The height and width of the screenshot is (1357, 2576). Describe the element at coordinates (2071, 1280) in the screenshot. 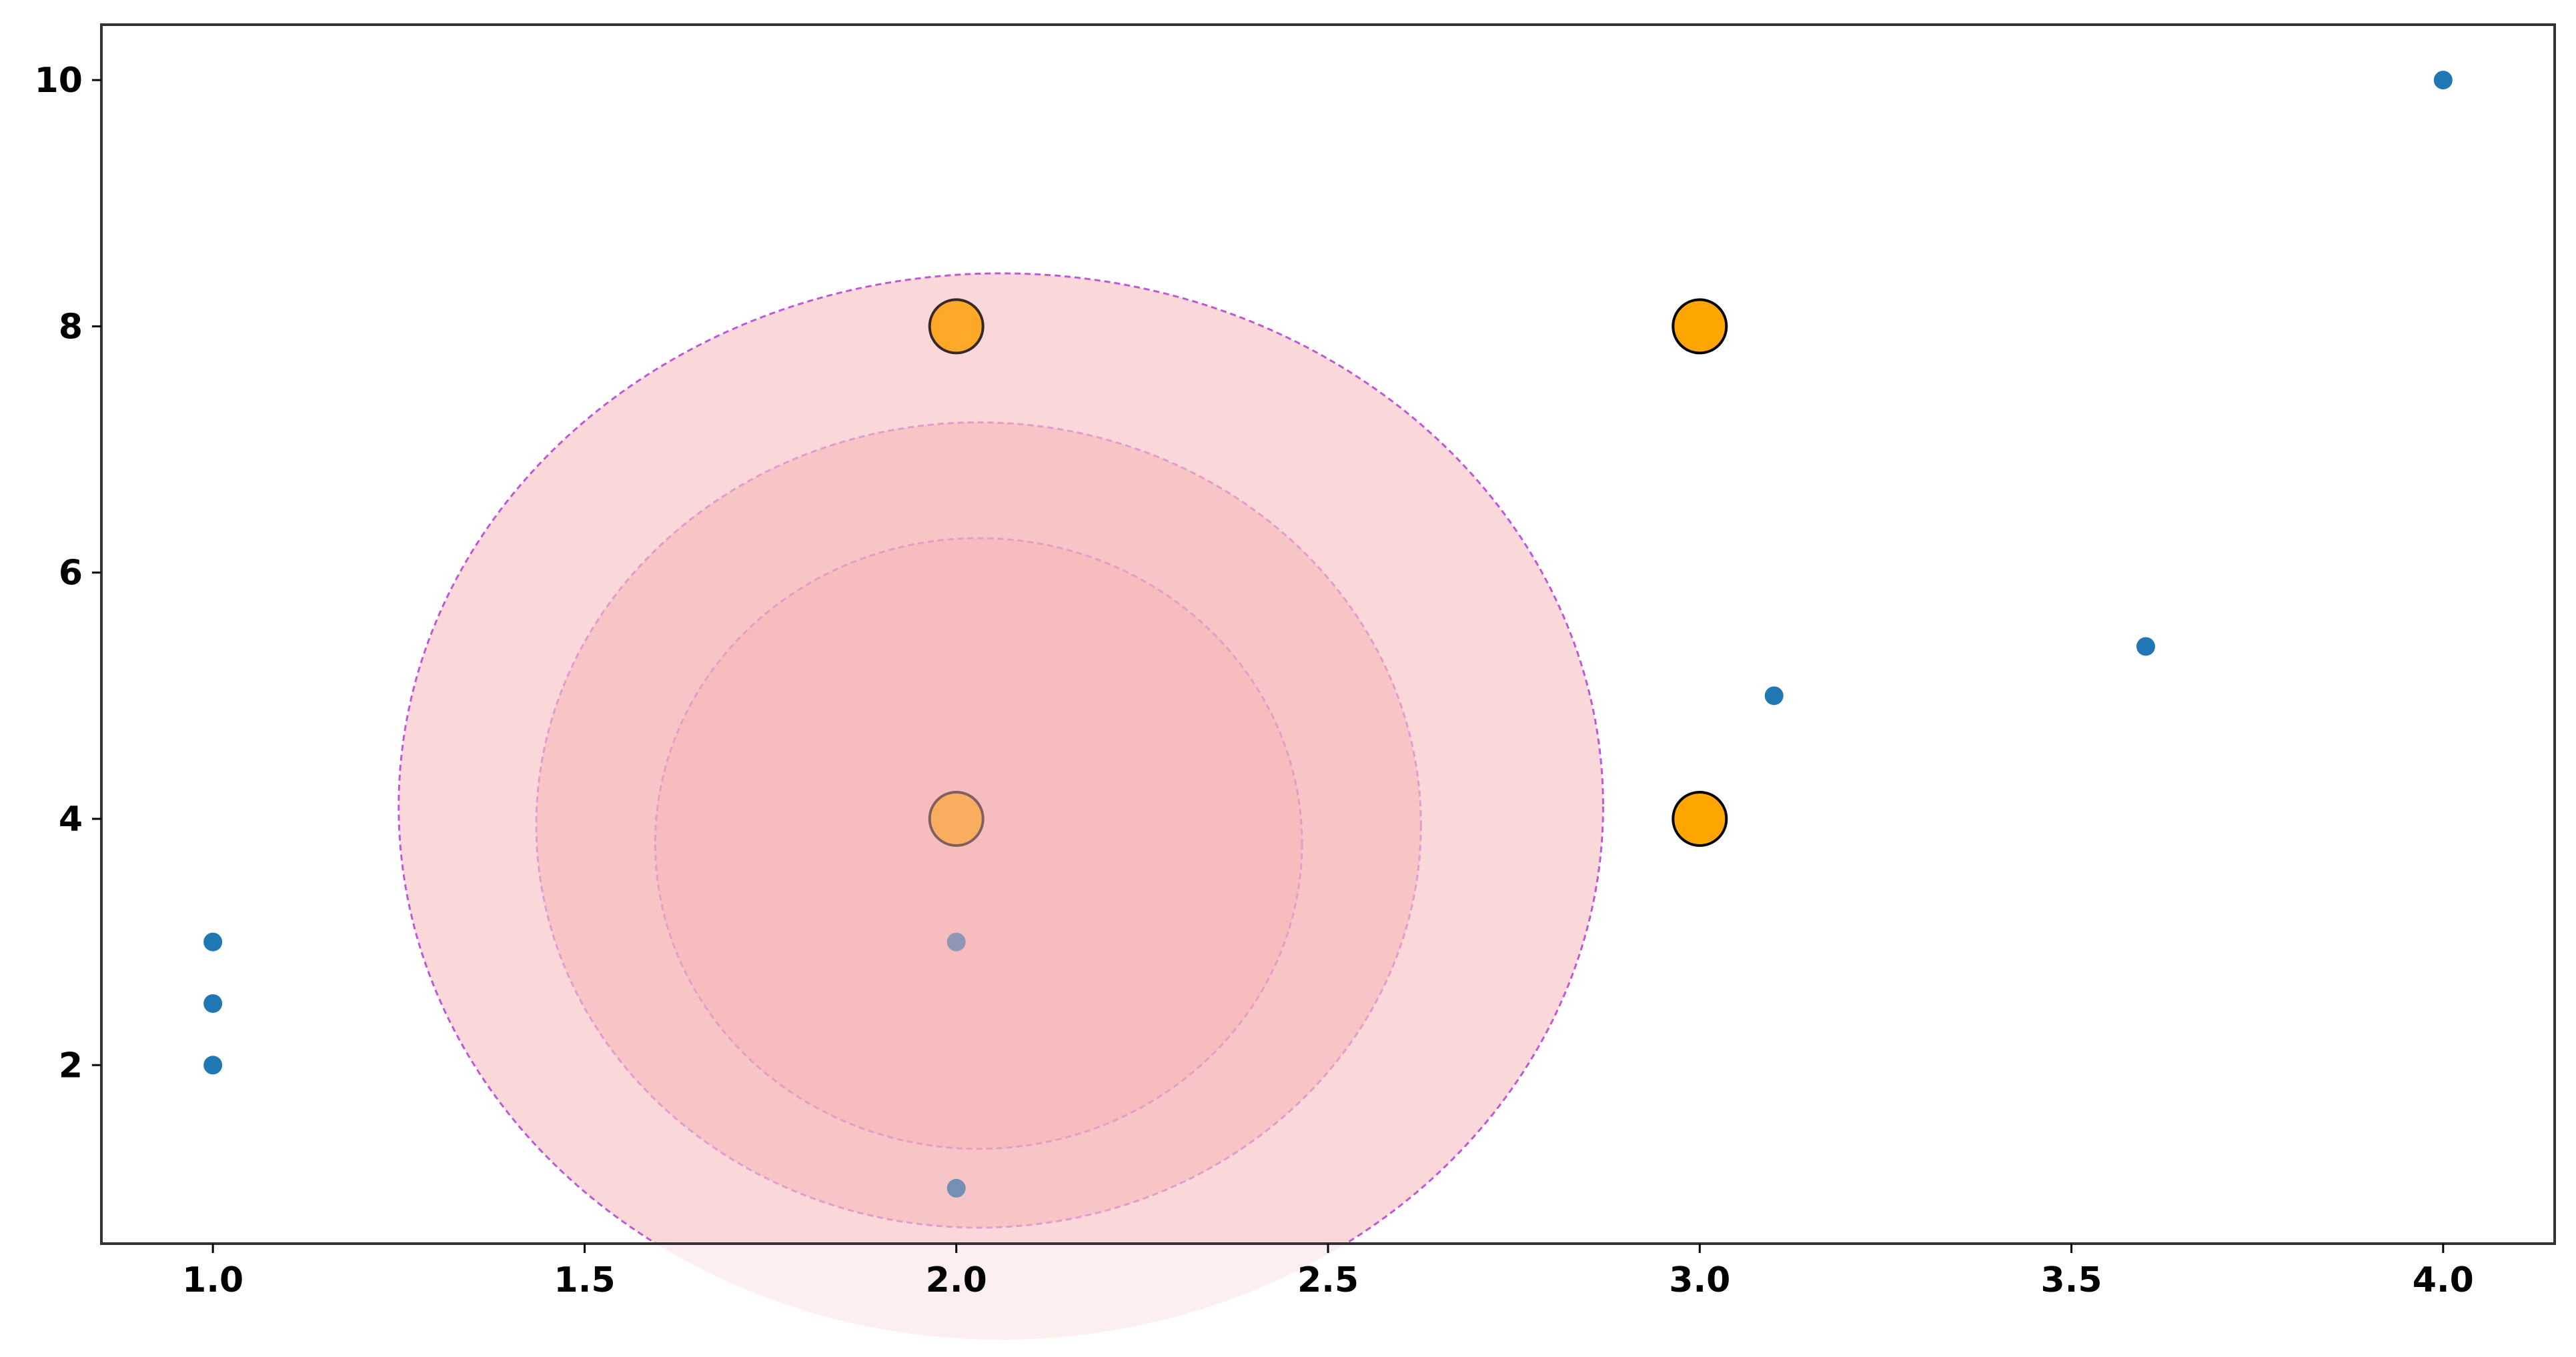

I see `x-tick-label: 3.5` at that location.